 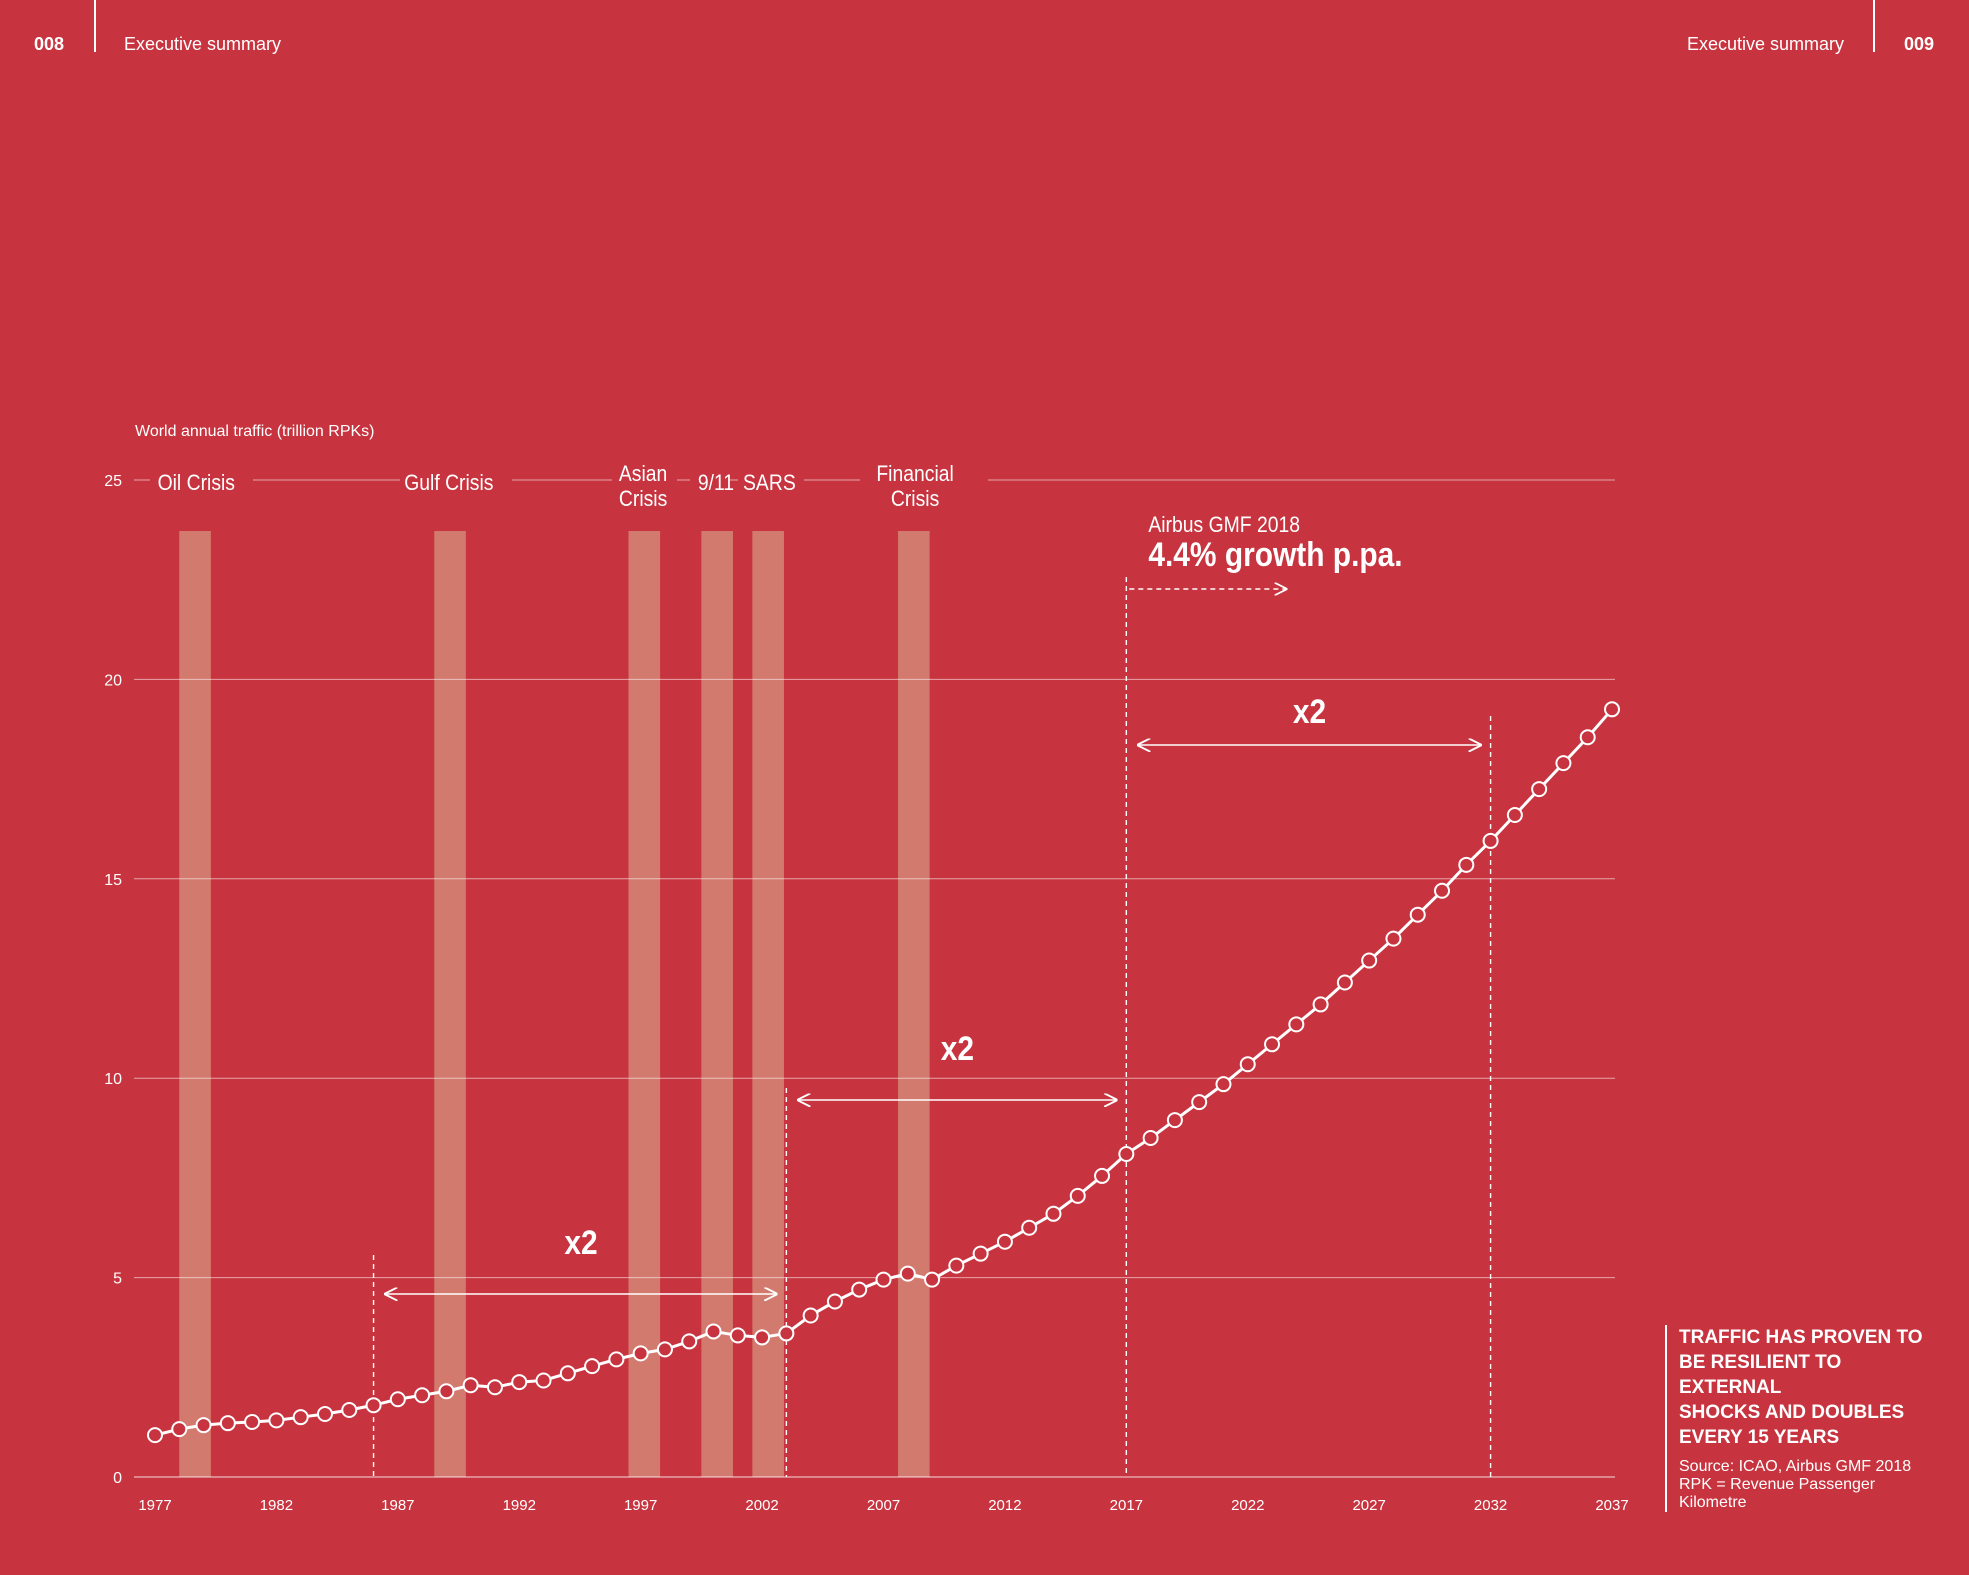 What do you see at coordinates (196, 483) in the screenshot?
I see `crisis-label: Oil Crisis` at bounding box center [196, 483].